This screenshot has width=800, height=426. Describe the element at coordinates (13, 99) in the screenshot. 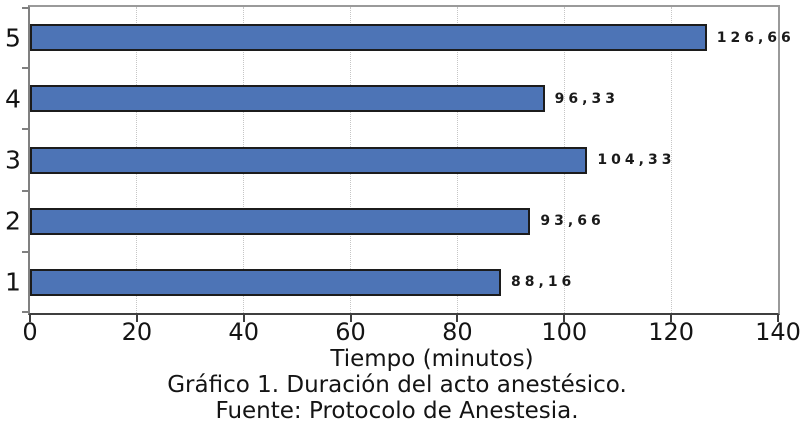

I see `y-category-label: 4` at that location.